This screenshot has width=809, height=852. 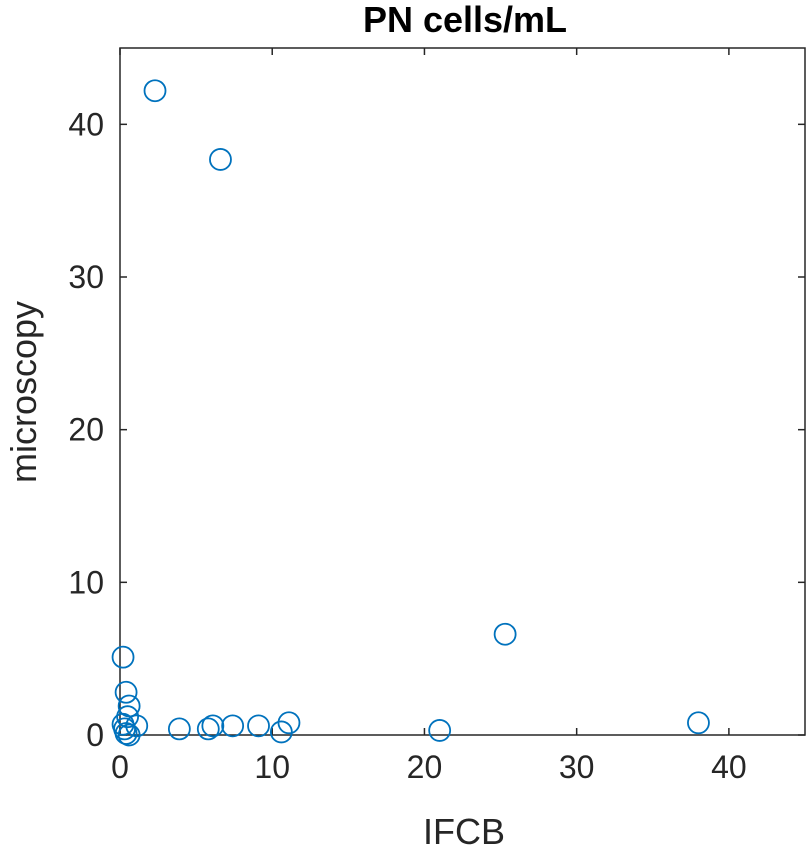 What do you see at coordinates (465, 20) in the screenshot?
I see `chart-title: PN cells/mL` at bounding box center [465, 20].